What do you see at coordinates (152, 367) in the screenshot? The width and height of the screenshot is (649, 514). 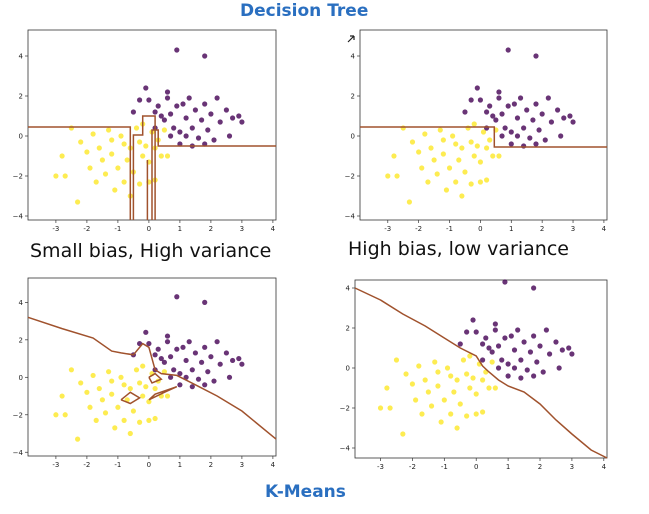 I see `plot-area` at bounding box center [152, 367].